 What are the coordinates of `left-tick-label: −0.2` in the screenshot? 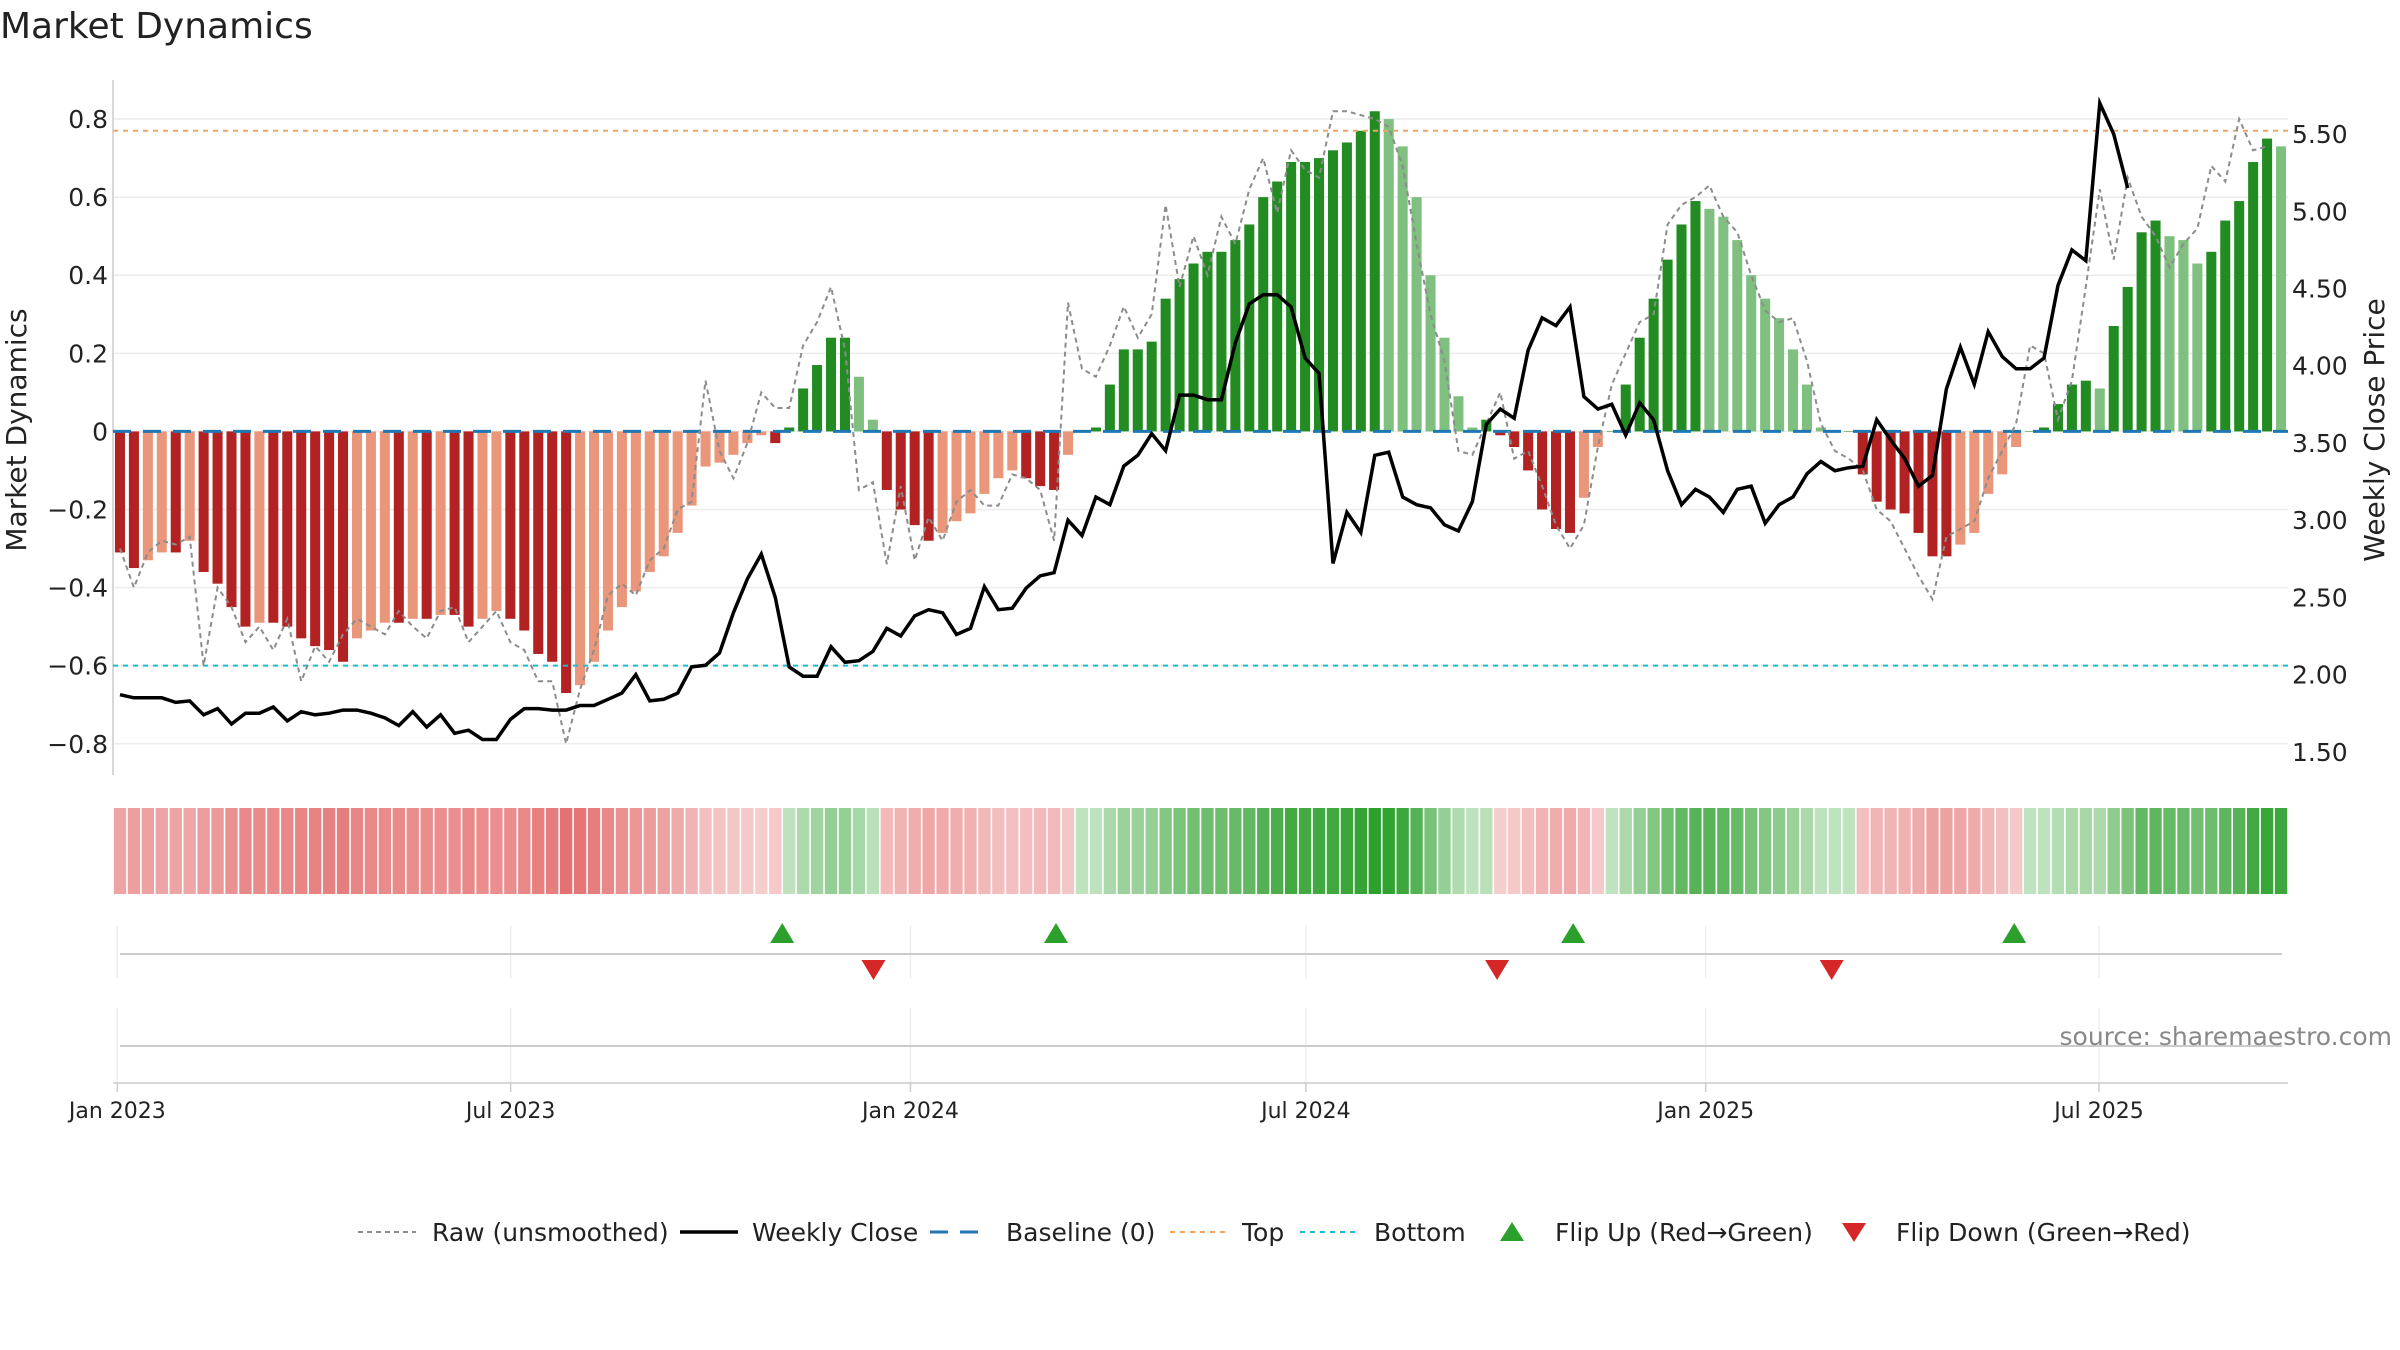 It's located at (77, 509).